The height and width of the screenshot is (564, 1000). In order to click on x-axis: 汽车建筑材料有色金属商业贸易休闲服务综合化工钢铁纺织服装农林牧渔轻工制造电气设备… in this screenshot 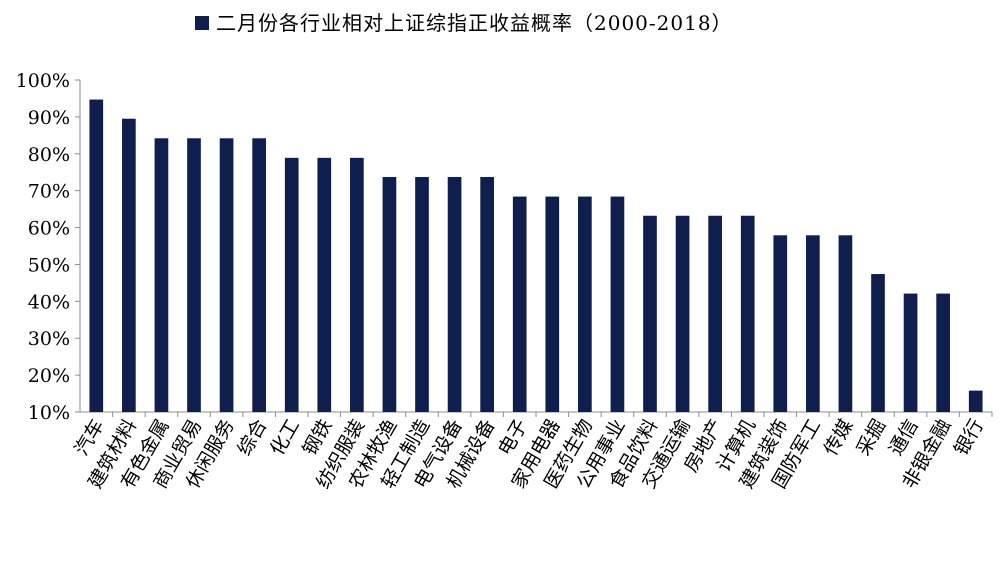, I will do `click(532, 451)`.